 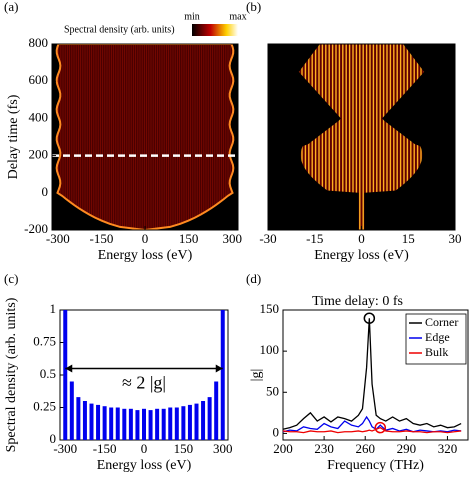 I want to click on annotation-text: ≈ 2 |g|, so click(x=144, y=383).